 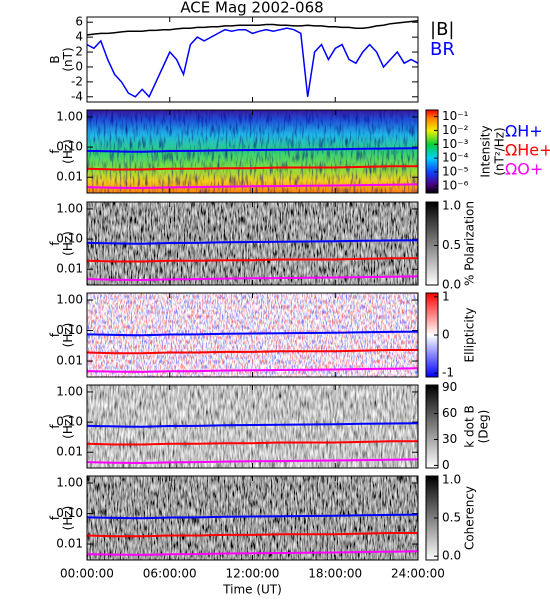 I want to click on x-tick-label: 18:00:00, so click(x=335, y=574).